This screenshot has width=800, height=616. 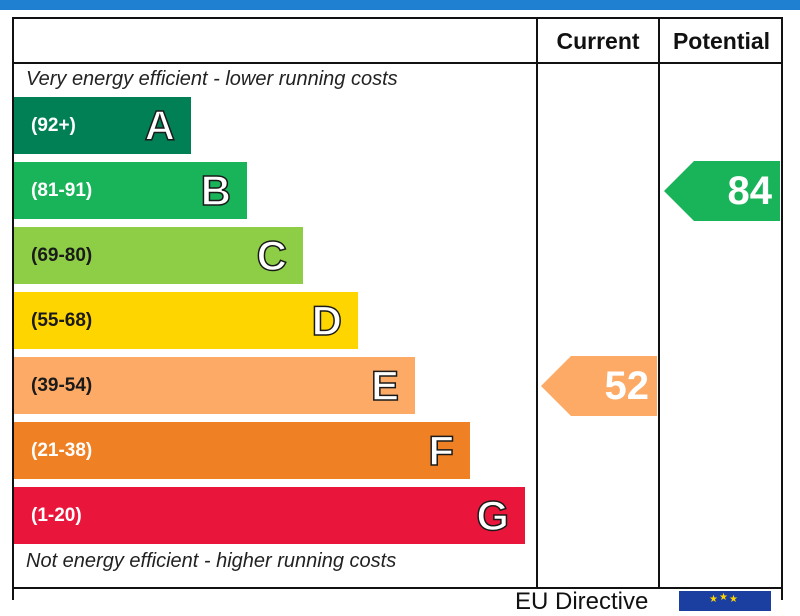 What do you see at coordinates (493, 515) in the screenshot?
I see `band-letter-label: G` at bounding box center [493, 515].